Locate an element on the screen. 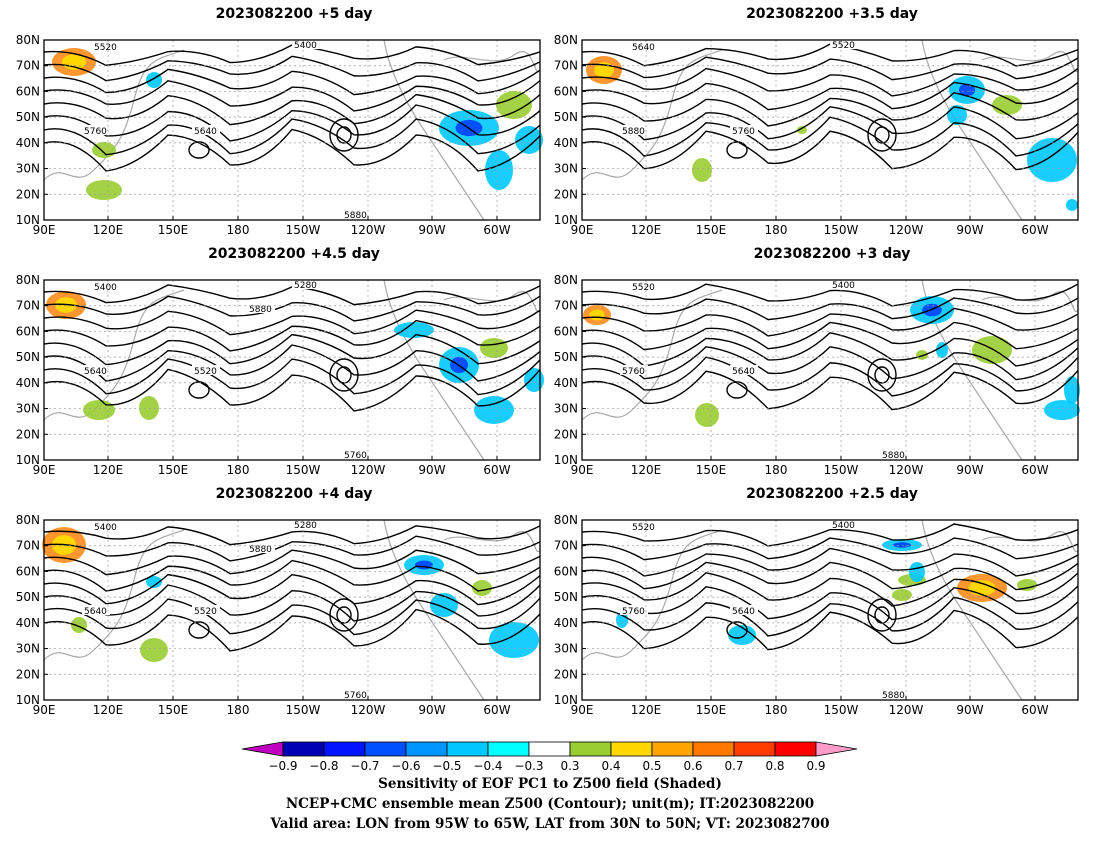 Image resolution: width=1100 pixels, height=850 pixels. lat-tick-label: 80N is located at coordinates (566, 40).